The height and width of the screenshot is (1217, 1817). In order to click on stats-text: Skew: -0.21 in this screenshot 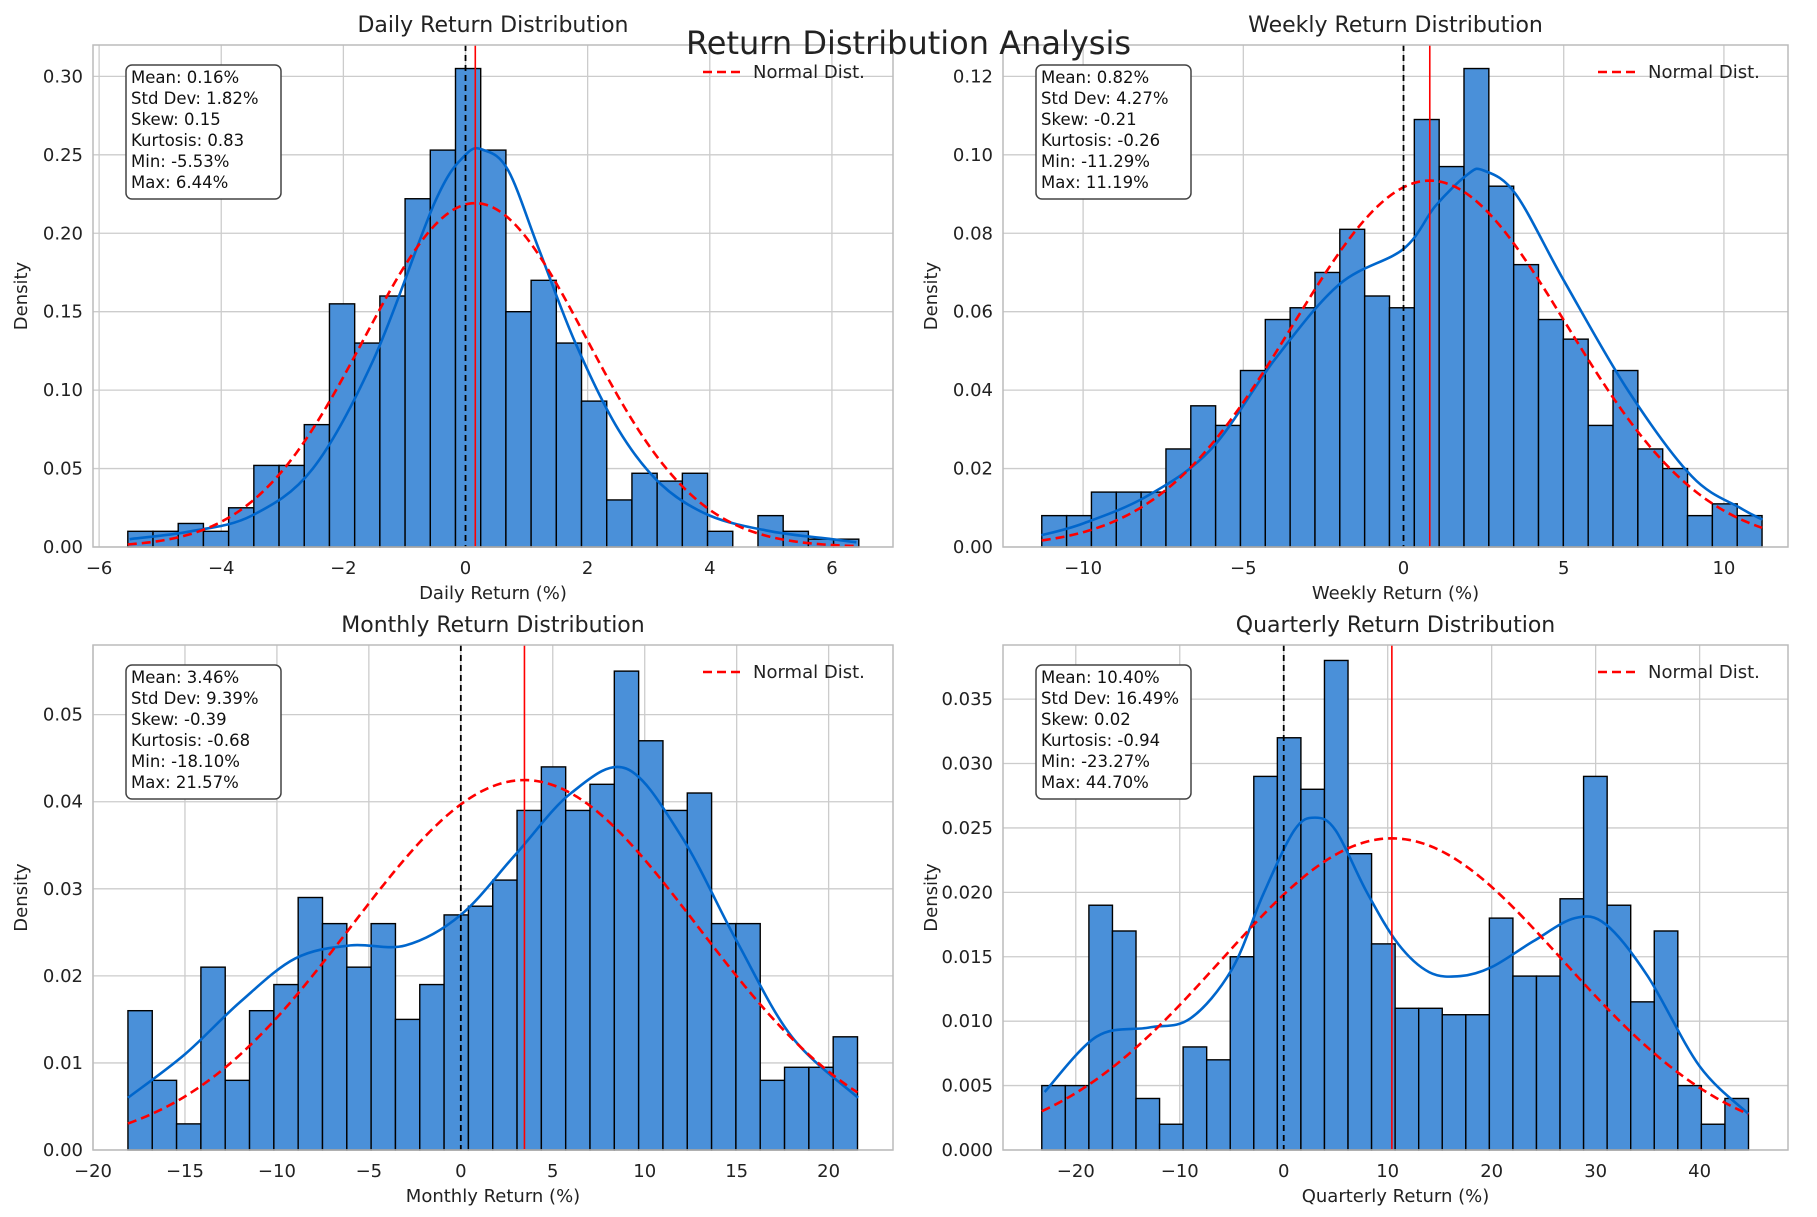, I will do `click(1089, 119)`.